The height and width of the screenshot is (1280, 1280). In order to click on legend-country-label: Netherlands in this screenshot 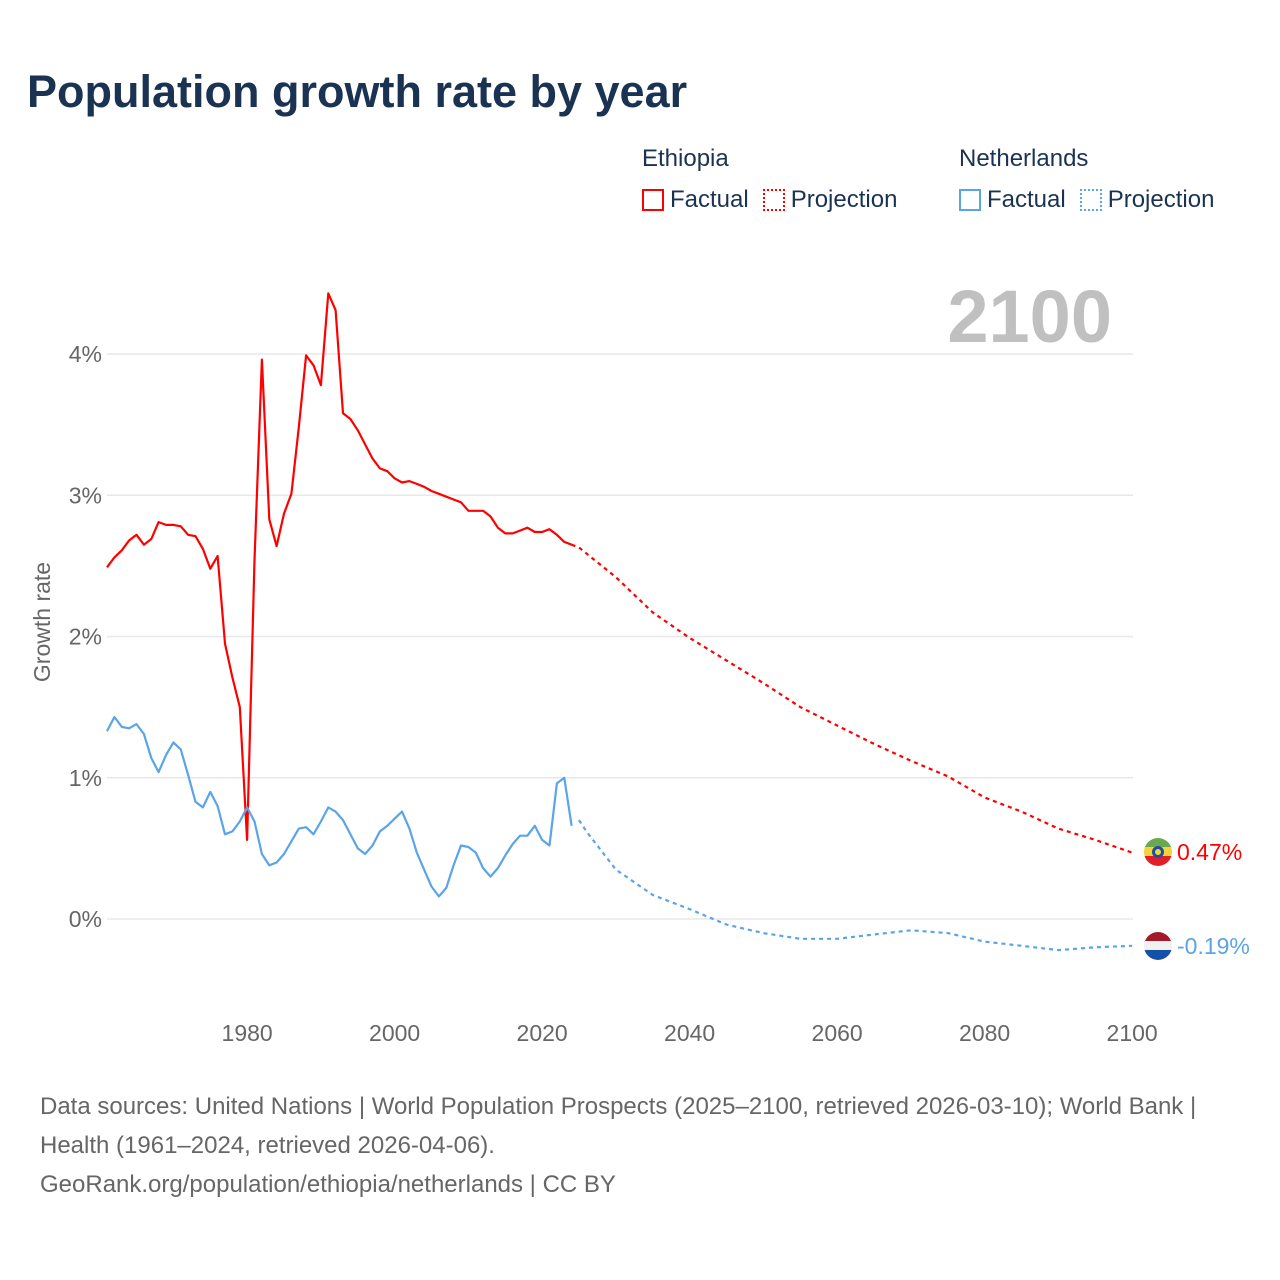, I will do `click(1024, 158)`.